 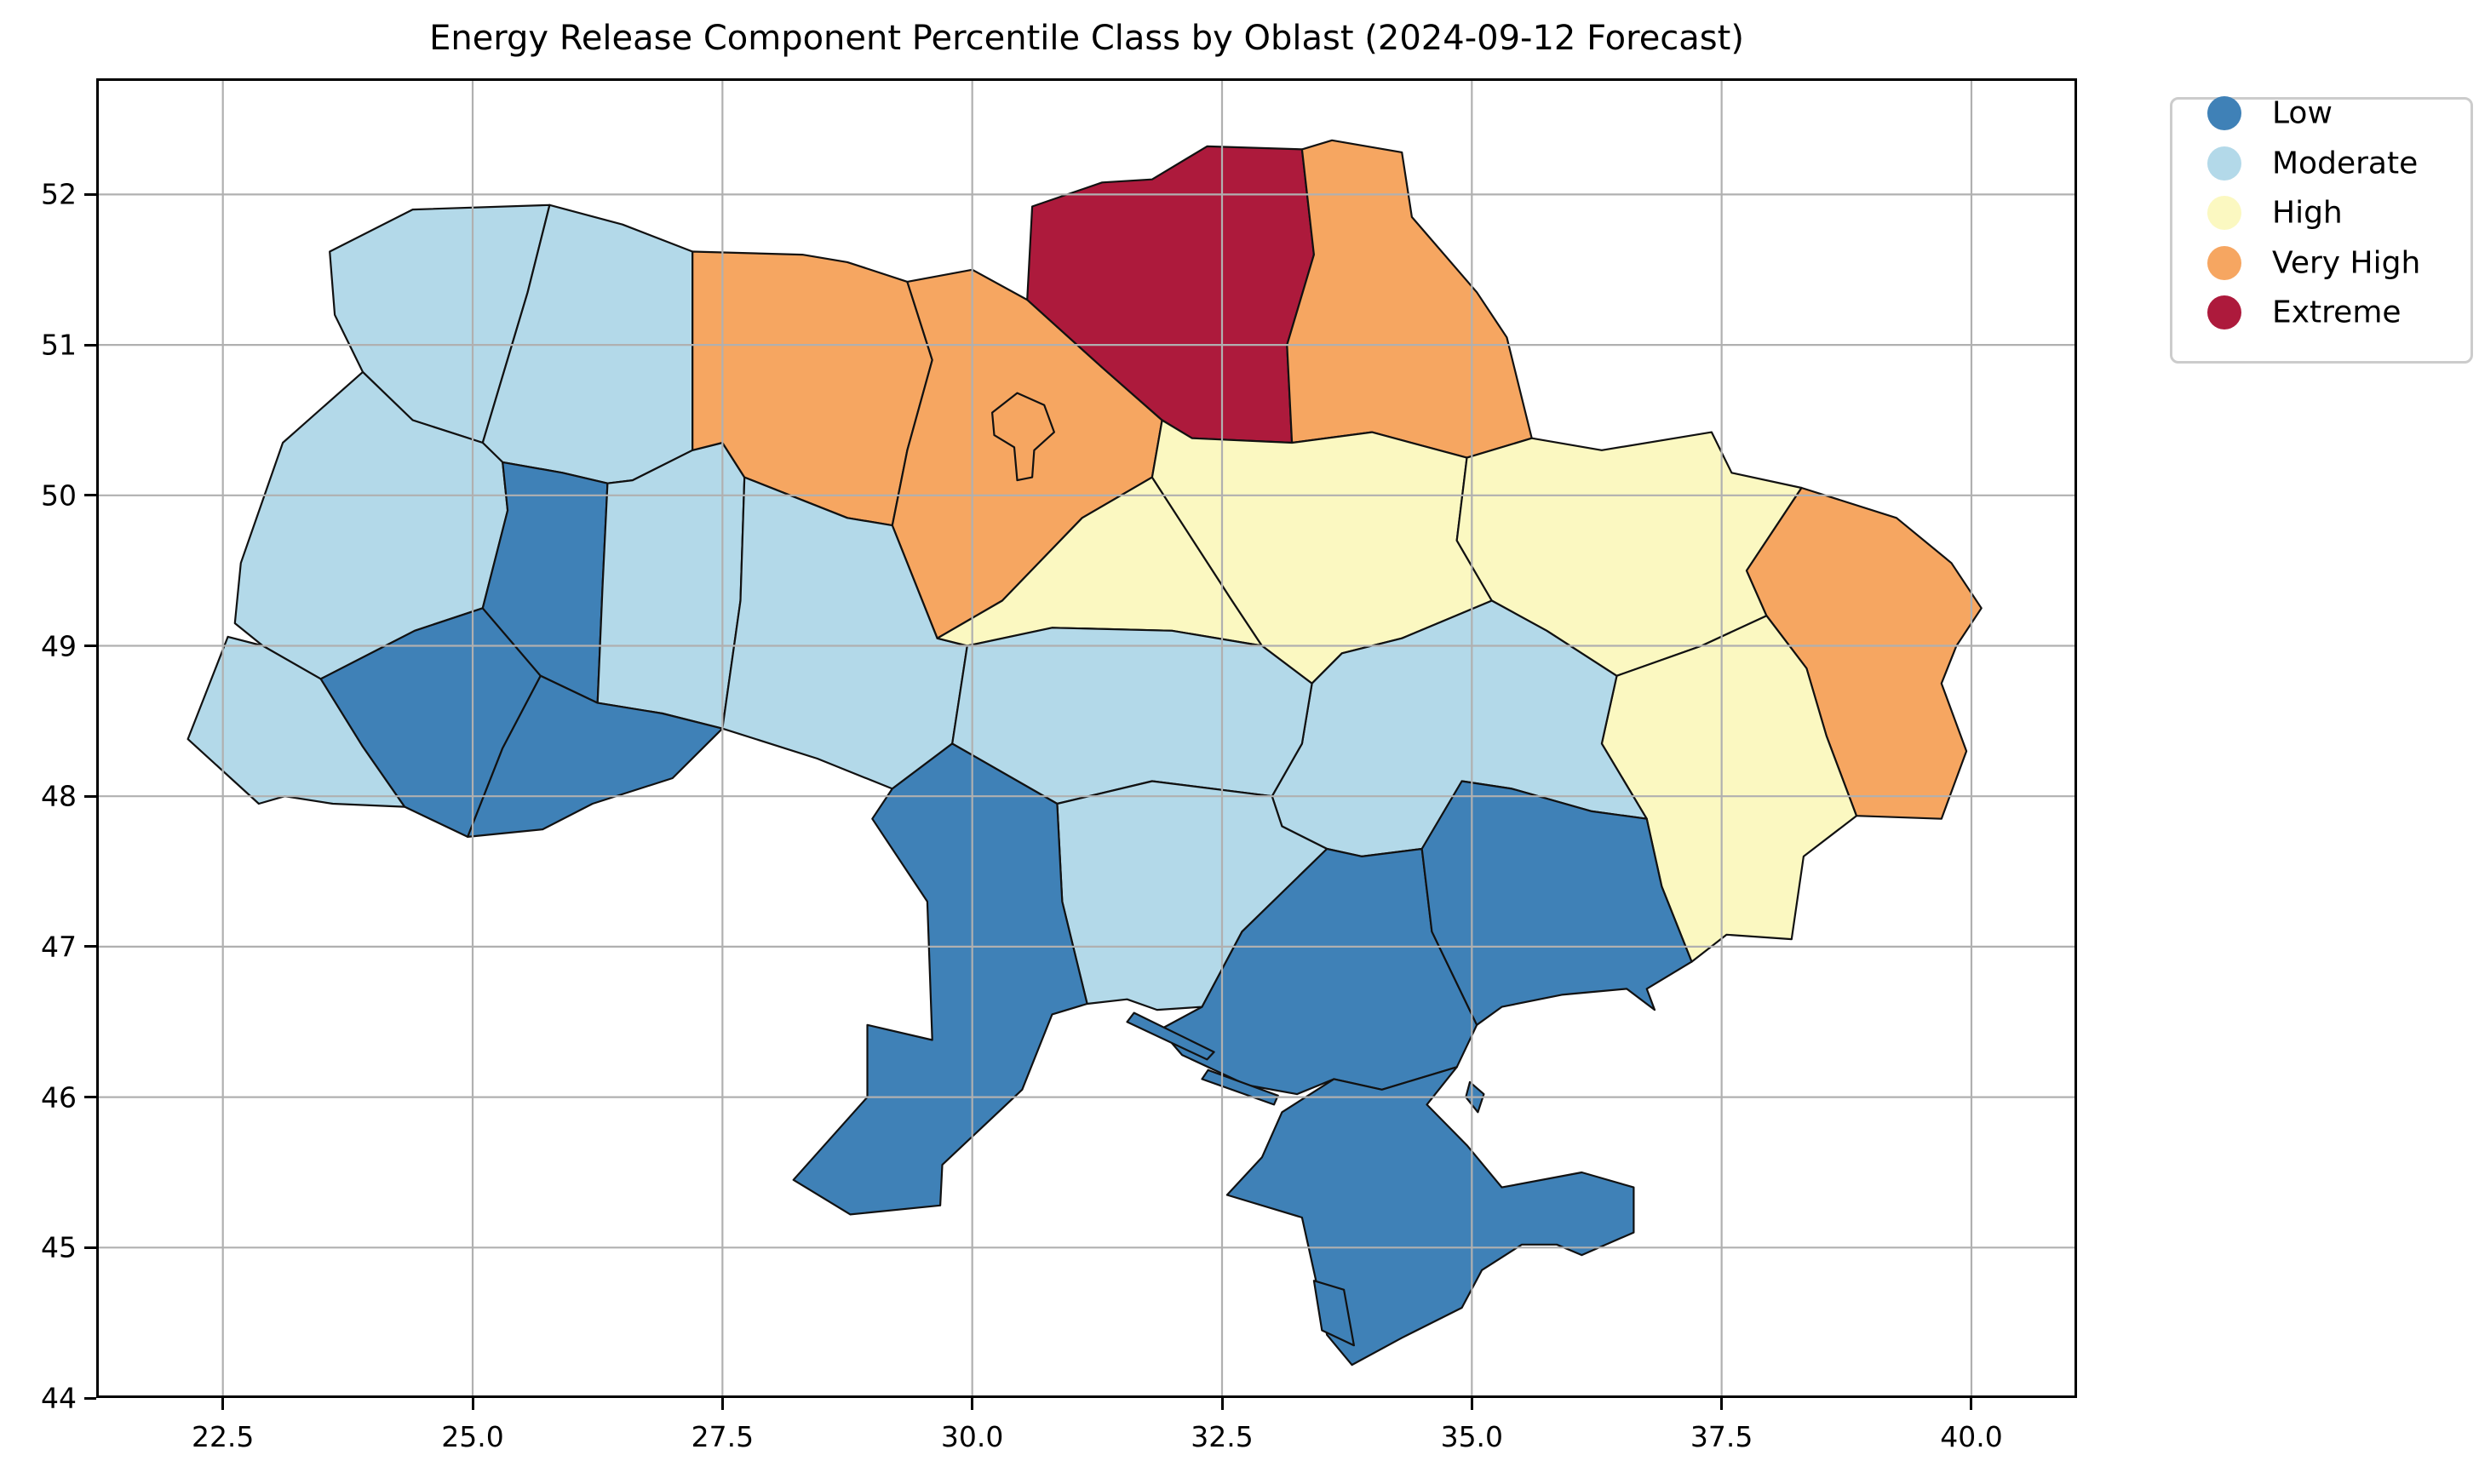 I want to click on y-tick-label: 51, so click(x=59, y=345).